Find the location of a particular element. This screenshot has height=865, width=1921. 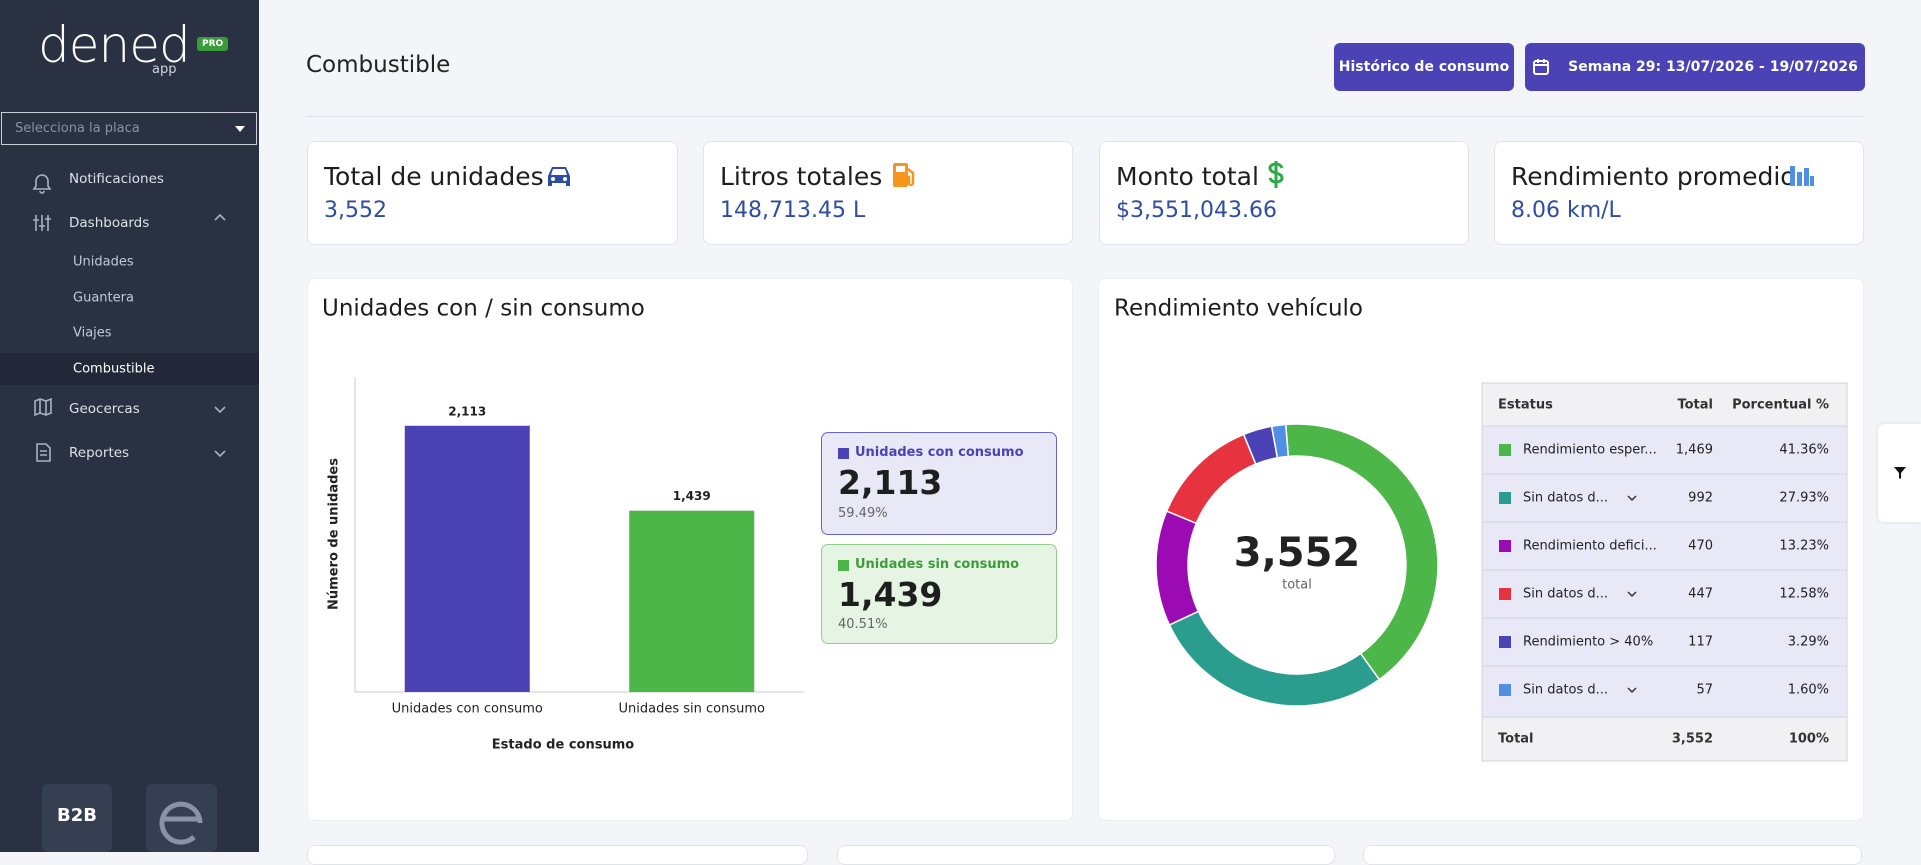

status-total: 1,469 is located at coordinates (1694, 450).